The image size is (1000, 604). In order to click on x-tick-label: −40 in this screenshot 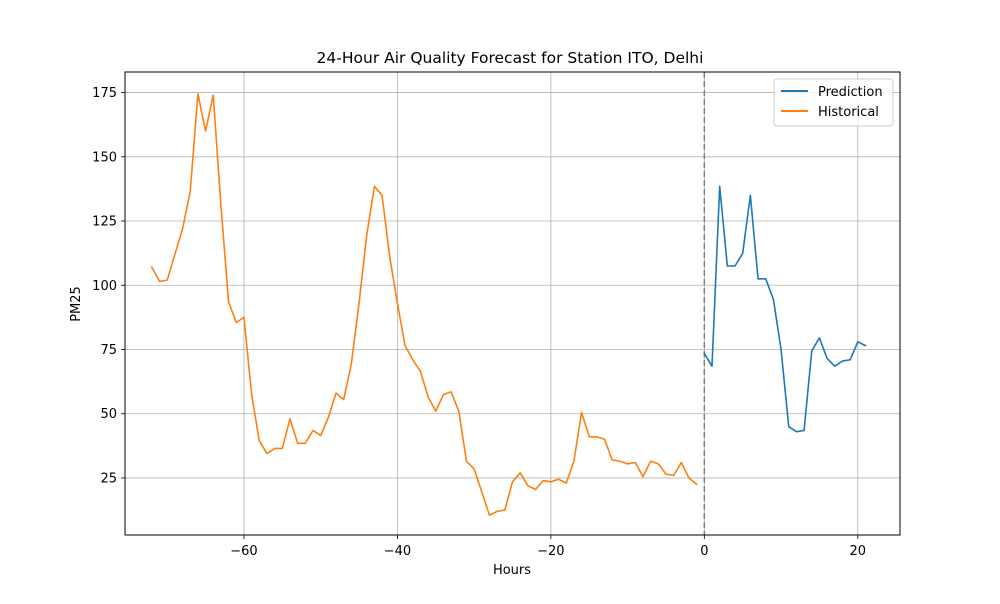, I will do `click(397, 551)`.